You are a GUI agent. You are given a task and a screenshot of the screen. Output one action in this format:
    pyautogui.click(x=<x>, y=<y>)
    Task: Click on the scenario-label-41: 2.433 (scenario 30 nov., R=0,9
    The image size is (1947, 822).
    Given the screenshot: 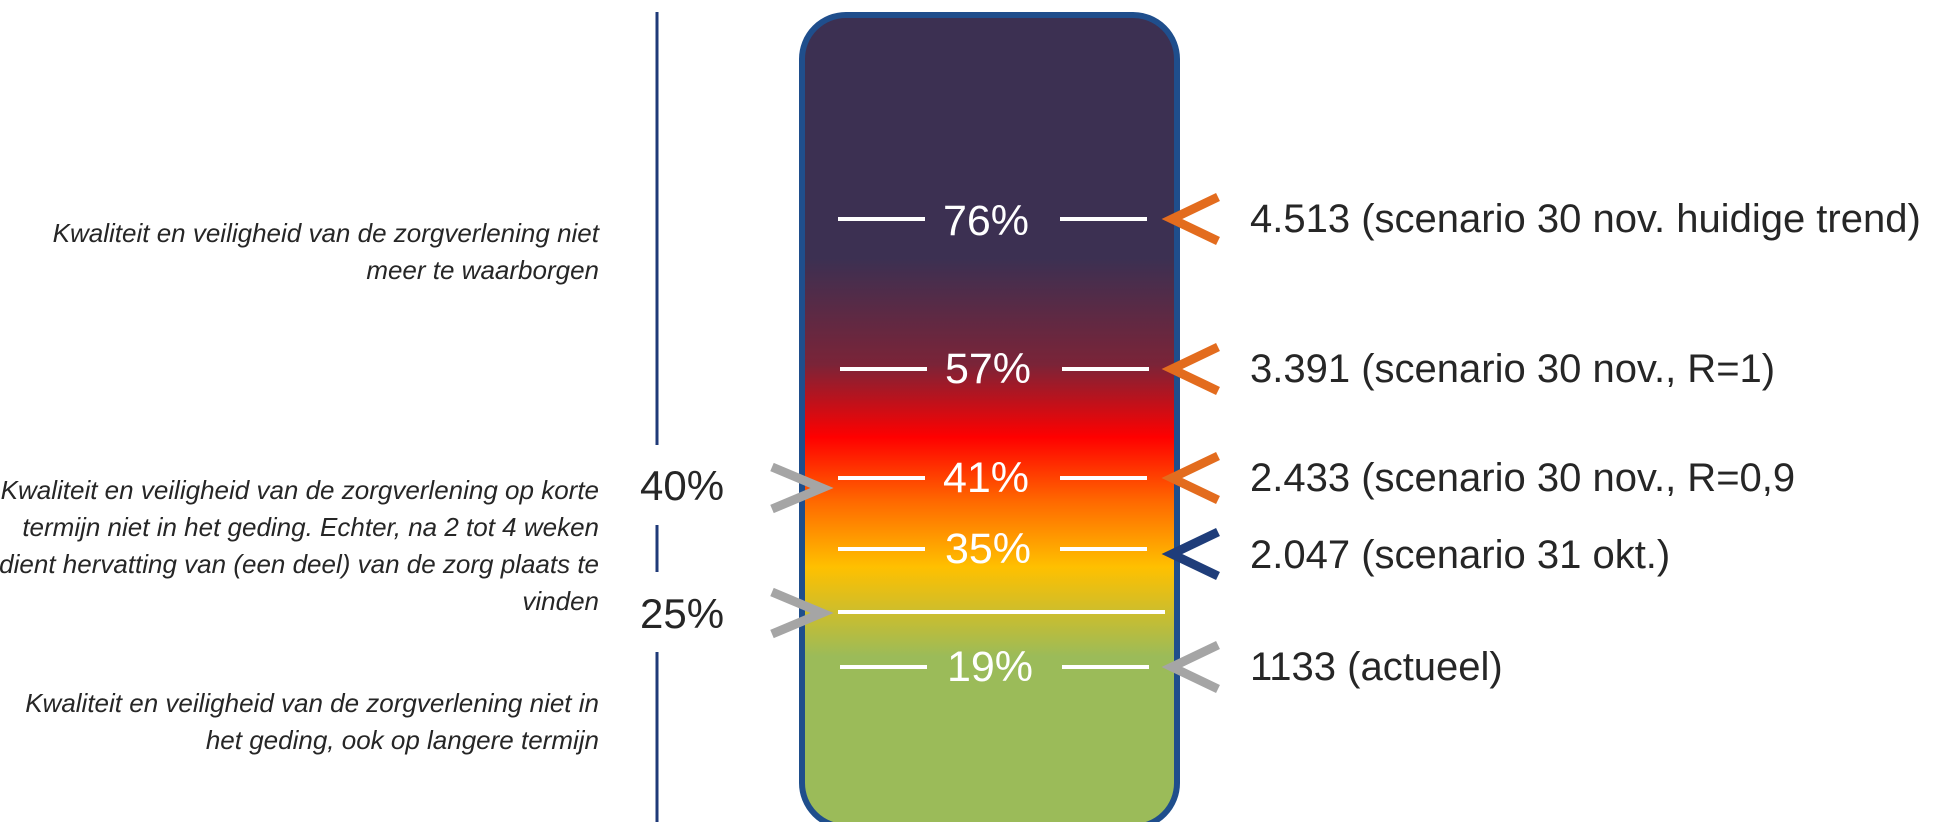 What is the action you would take?
    pyautogui.click(x=1523, y=478)
    